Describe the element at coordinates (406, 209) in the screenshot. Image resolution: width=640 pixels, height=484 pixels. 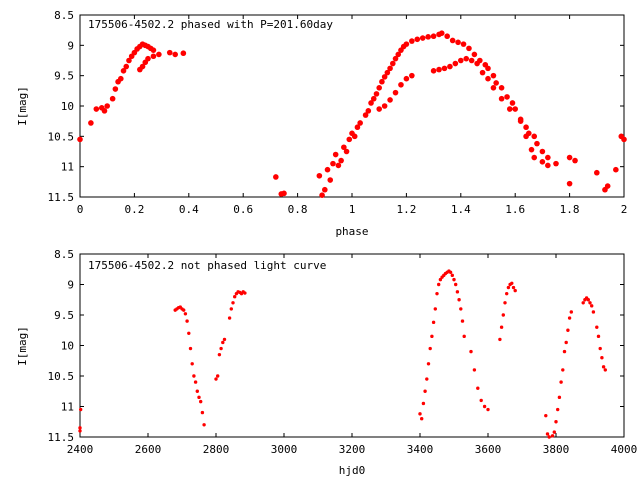
I see `phased-x-tick-label: 1.2` at that location.